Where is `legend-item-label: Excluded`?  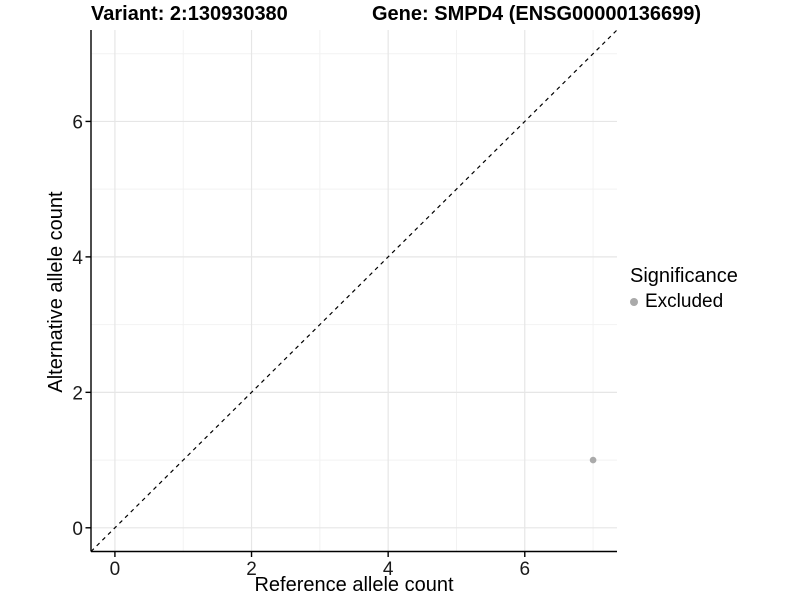
legend-item-label: Excluded is located at coordinates (684, 301).